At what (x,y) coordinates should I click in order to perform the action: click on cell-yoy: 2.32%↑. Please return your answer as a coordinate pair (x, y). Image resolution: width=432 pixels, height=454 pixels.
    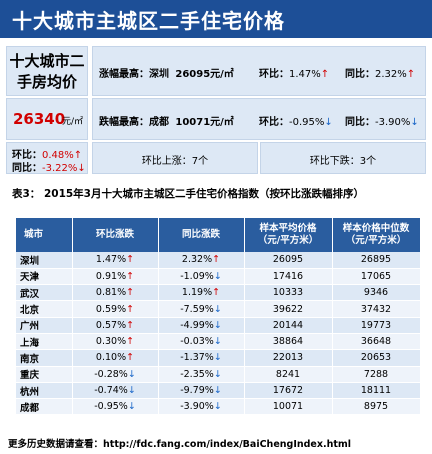
    Looking at the image, I should click on (201, 260).